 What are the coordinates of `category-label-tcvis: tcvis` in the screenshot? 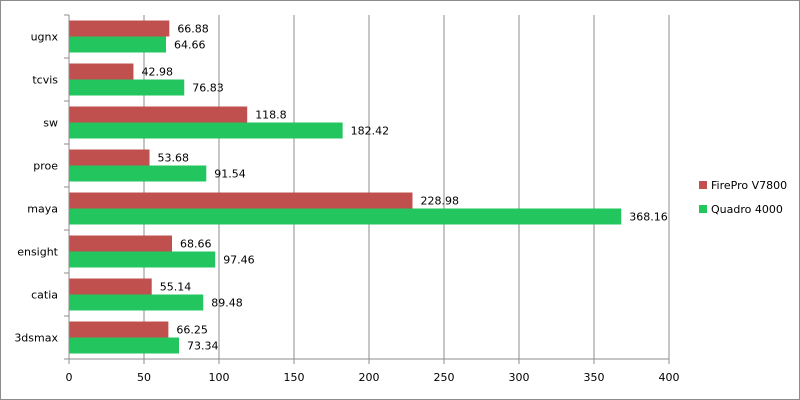 It's located at (45, 80).